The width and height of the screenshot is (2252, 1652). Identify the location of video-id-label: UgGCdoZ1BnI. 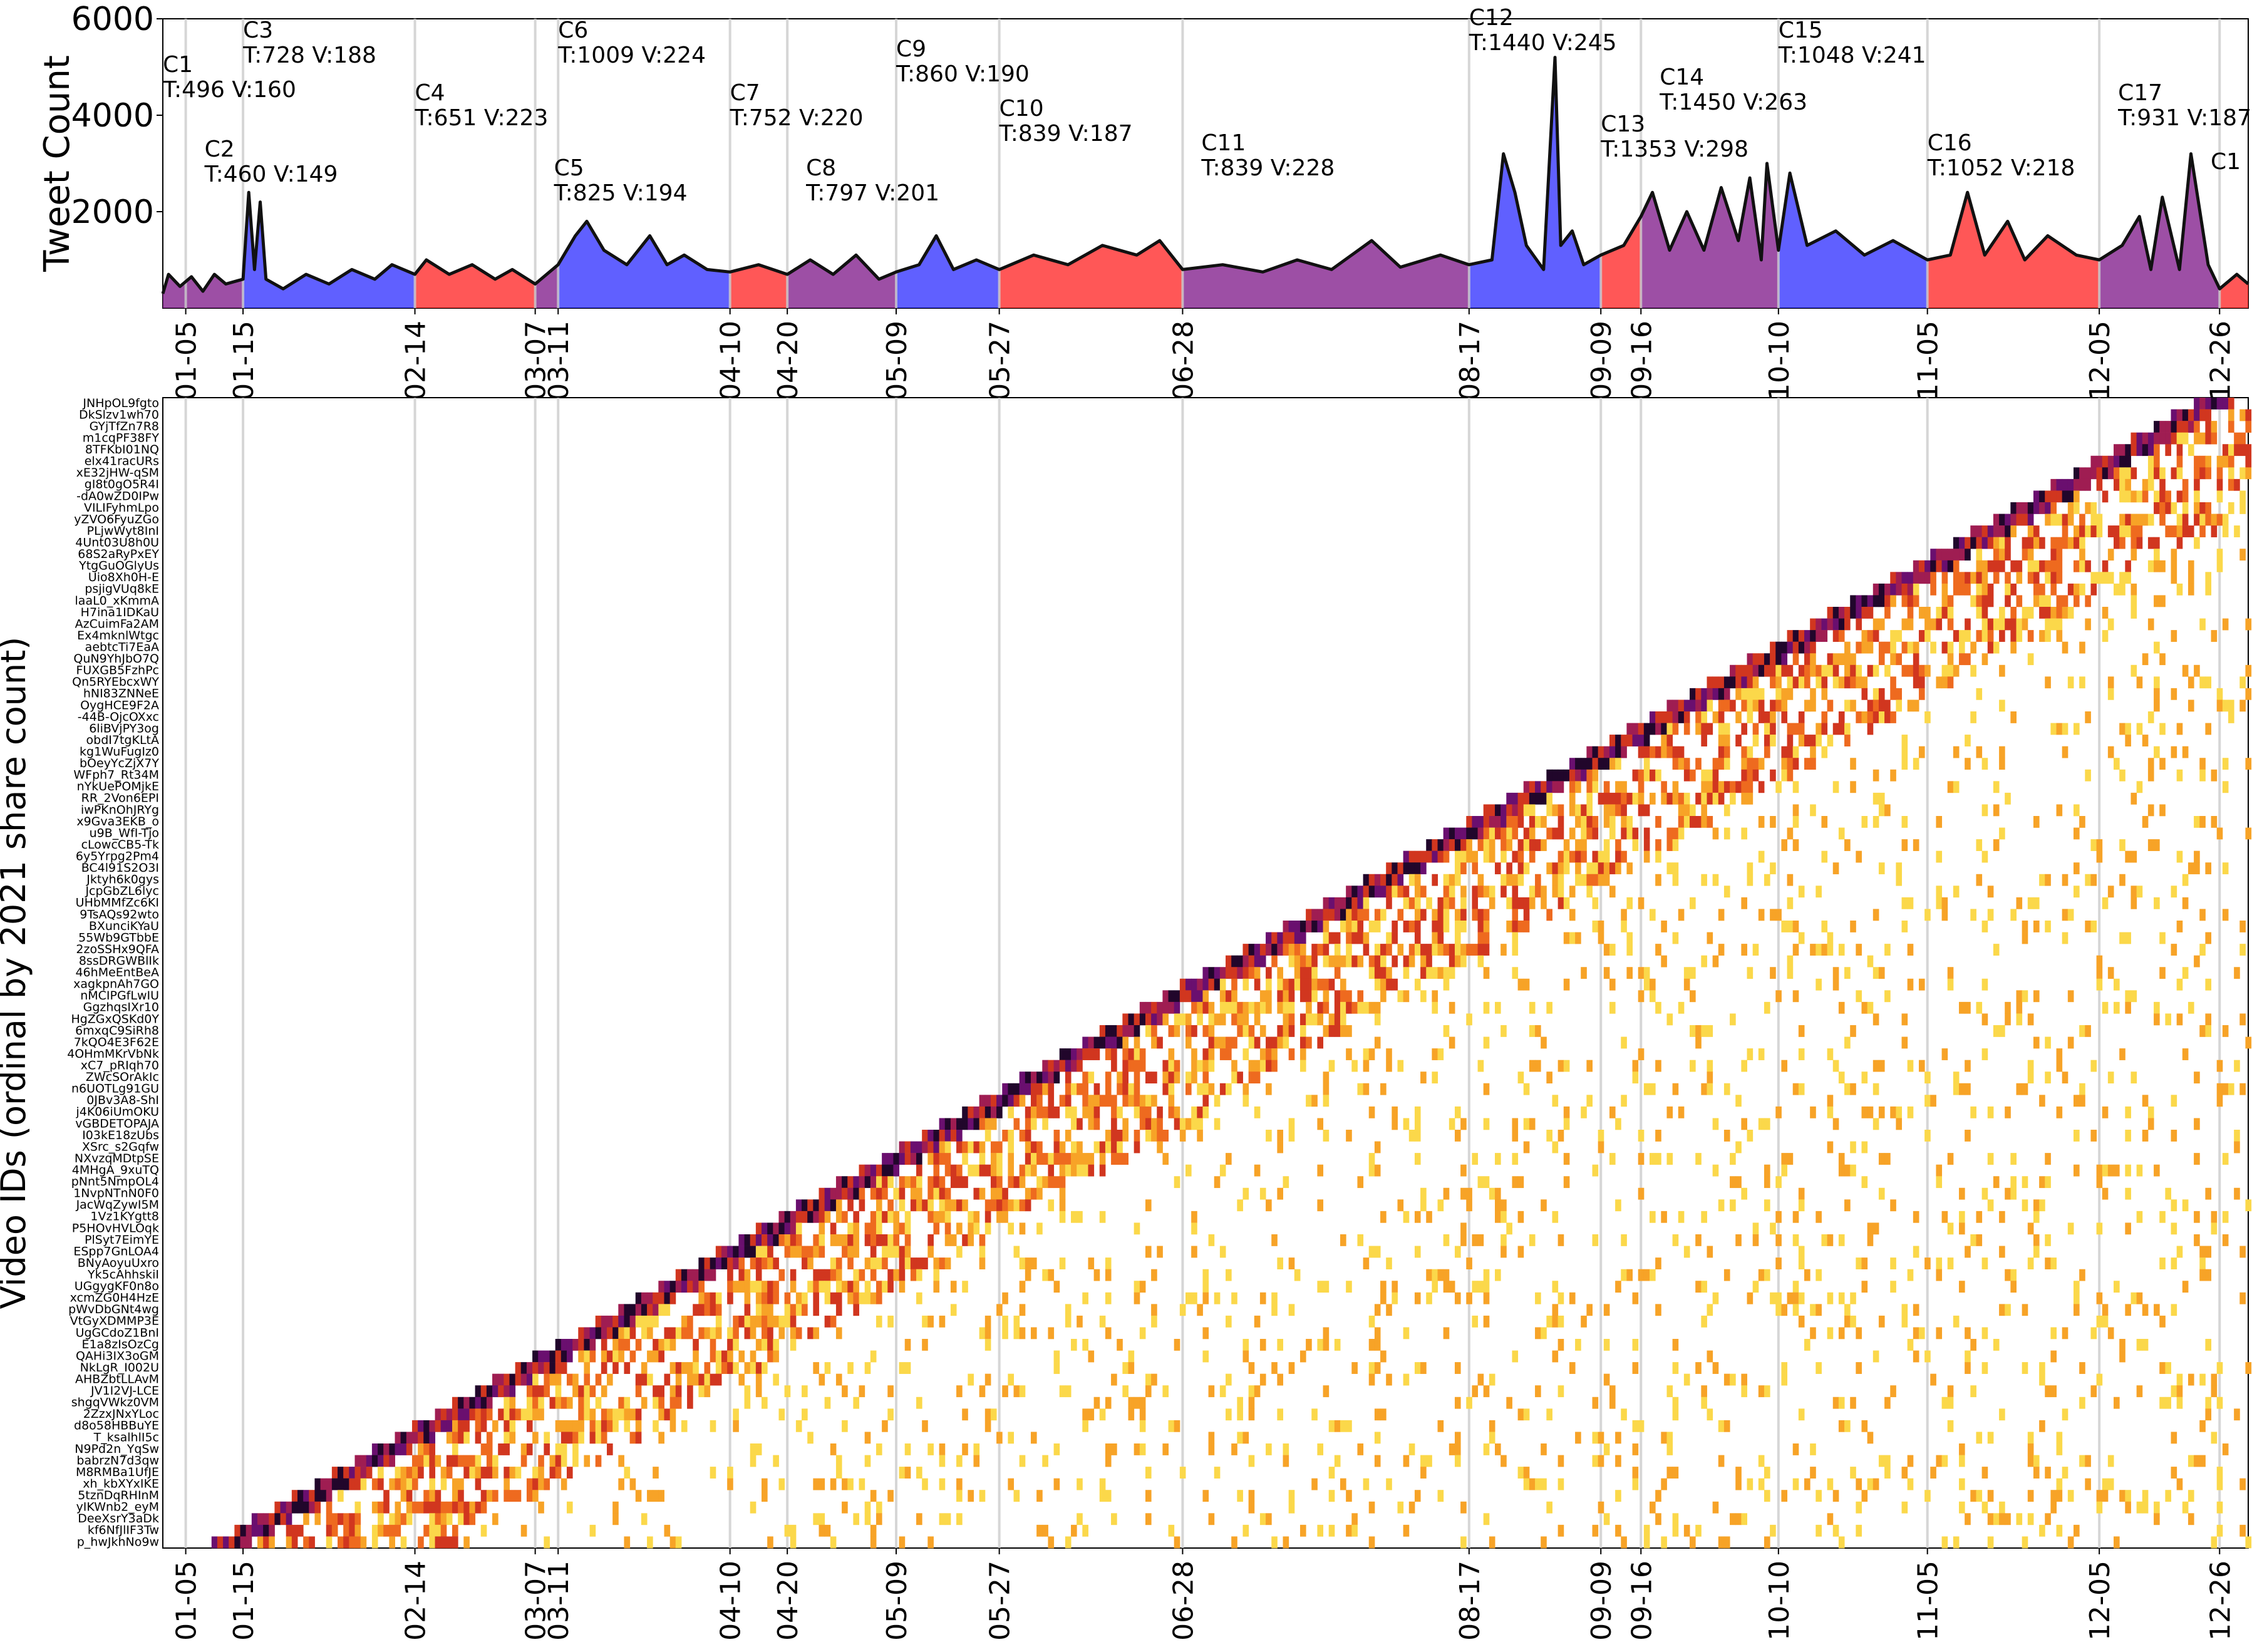
(117, 1333).